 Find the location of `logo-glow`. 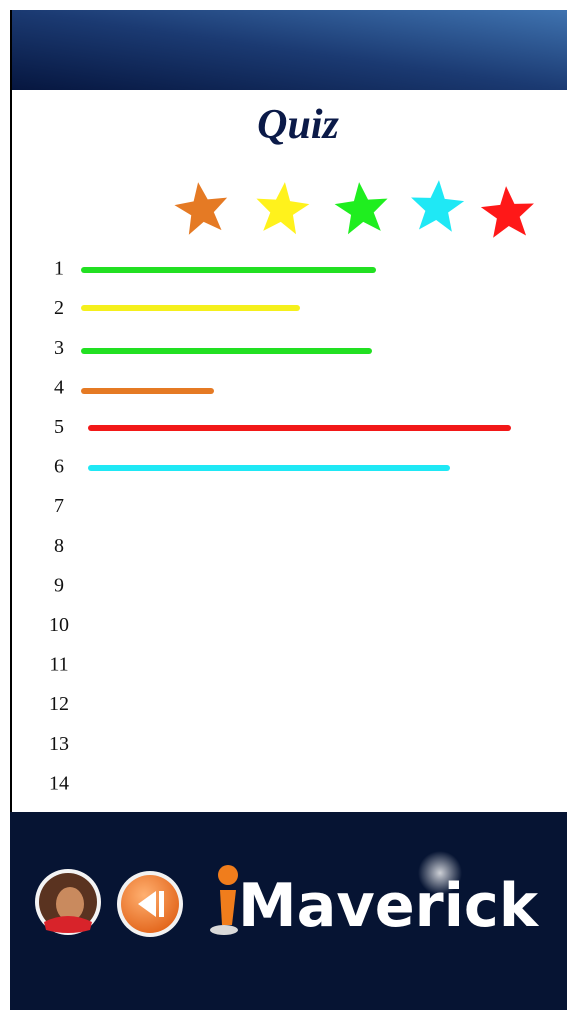

logo-glow is located at coordinates (440, 873).